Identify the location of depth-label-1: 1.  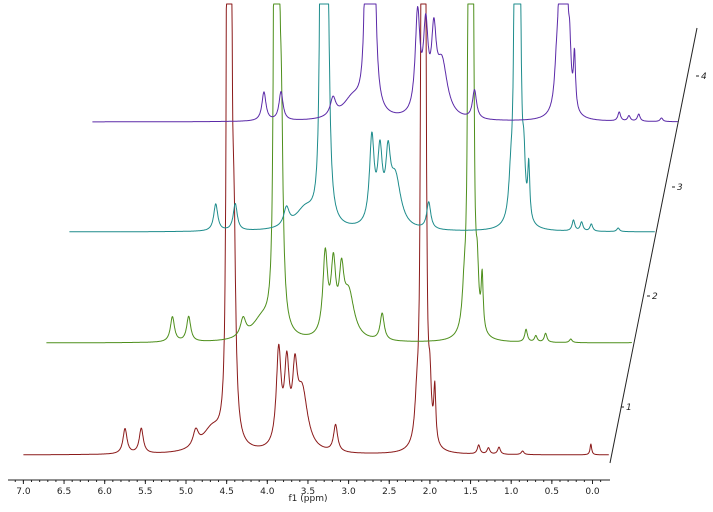
(629, 408).